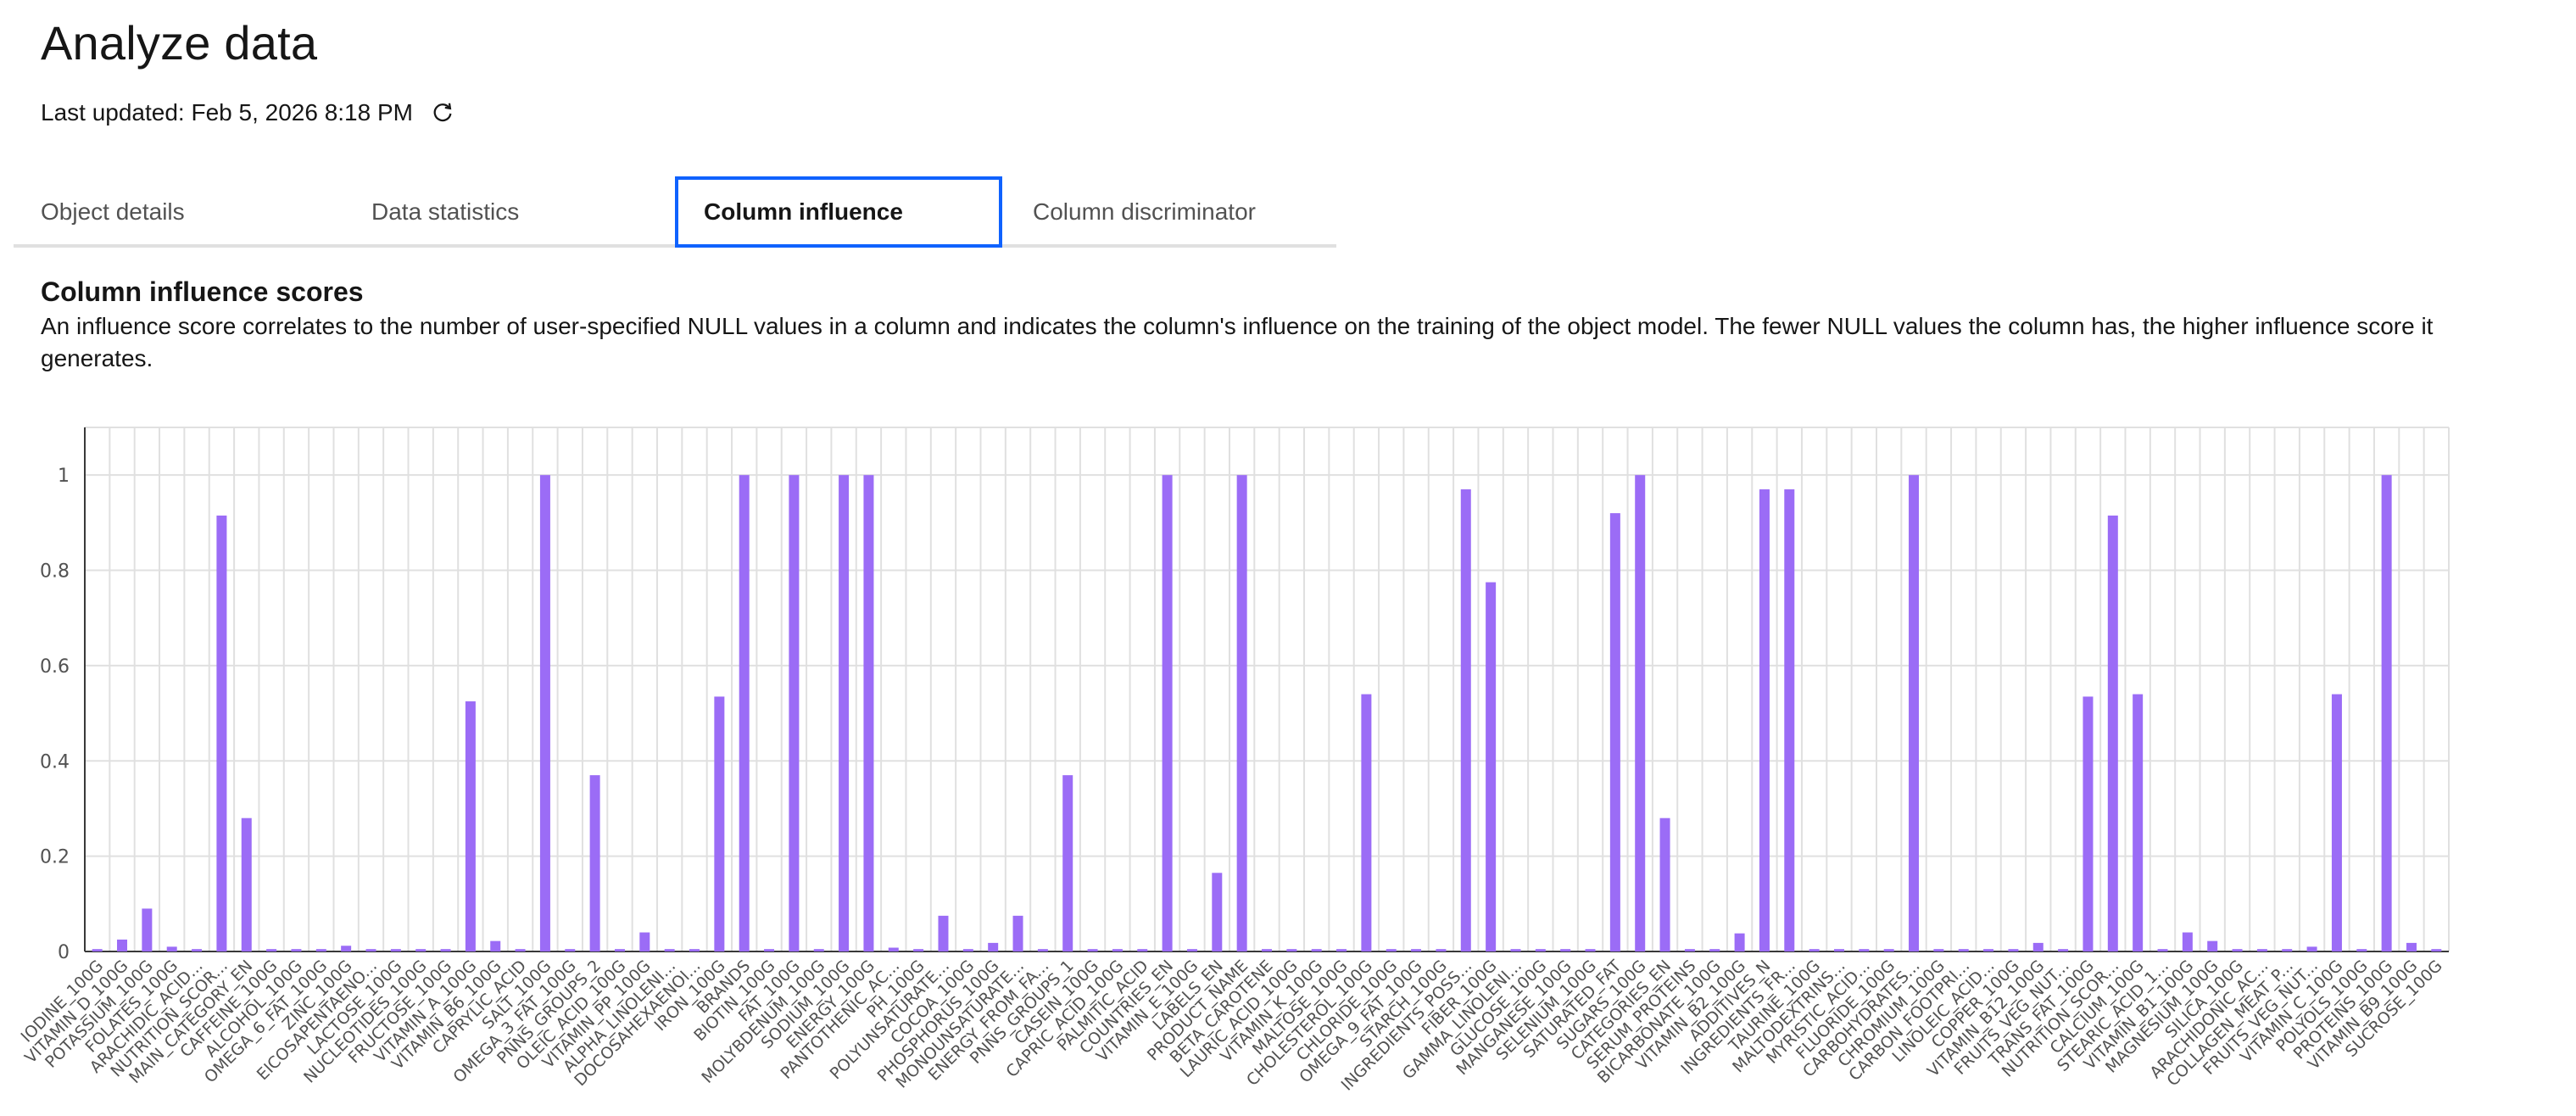 Image resolution: width=2576 pixels, height=1116 pixels. Describe the element at coordinates (113, 211) in the screenshot. I see `tab-object-details: Object details` at that location.